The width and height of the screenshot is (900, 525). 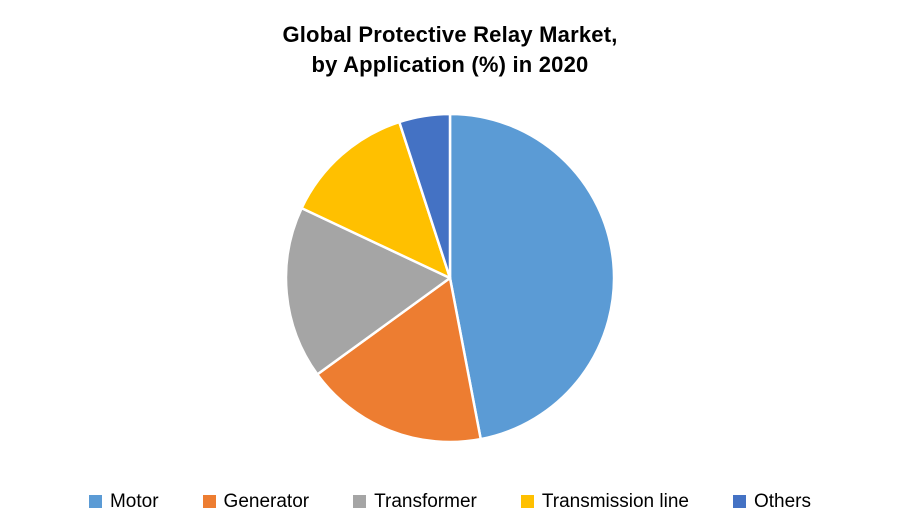 What do you see at coordinates (399, 360) in the screenshot?
I see `pie-slice-generator` at bounding box center [399, 360].